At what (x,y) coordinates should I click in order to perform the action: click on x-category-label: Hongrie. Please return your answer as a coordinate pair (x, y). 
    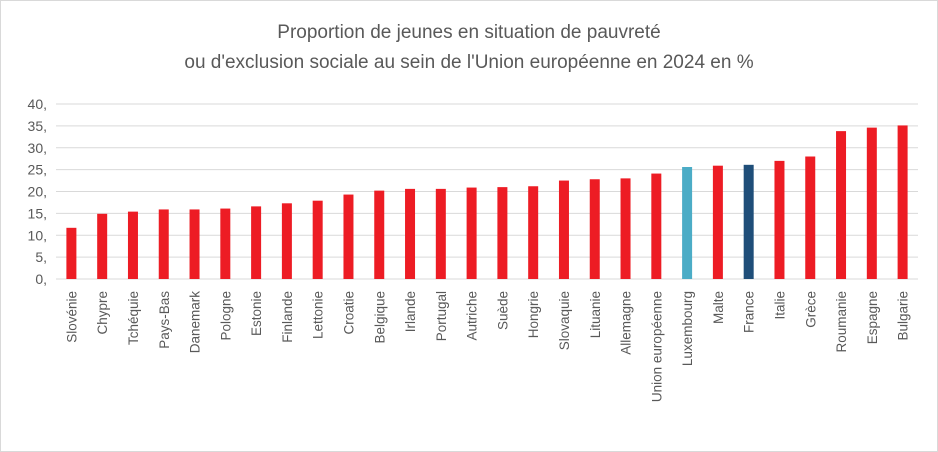
    Looking at the image, I should click on (533, 314).